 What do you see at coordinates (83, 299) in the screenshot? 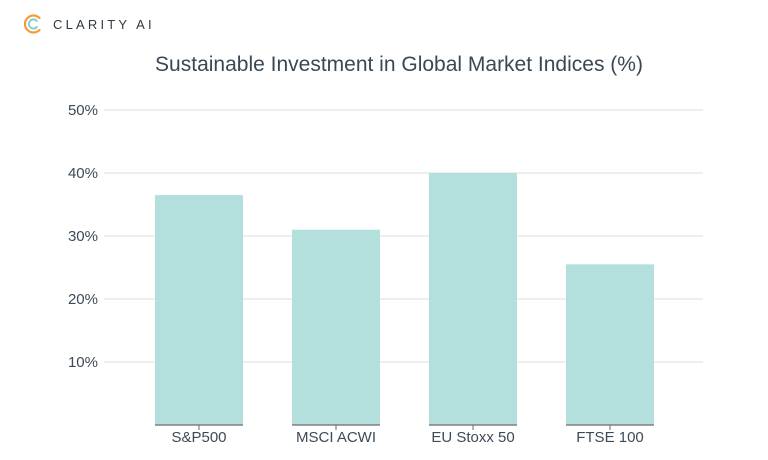
I see `y-tick-label: 20%` at bounding box center [83, 299].